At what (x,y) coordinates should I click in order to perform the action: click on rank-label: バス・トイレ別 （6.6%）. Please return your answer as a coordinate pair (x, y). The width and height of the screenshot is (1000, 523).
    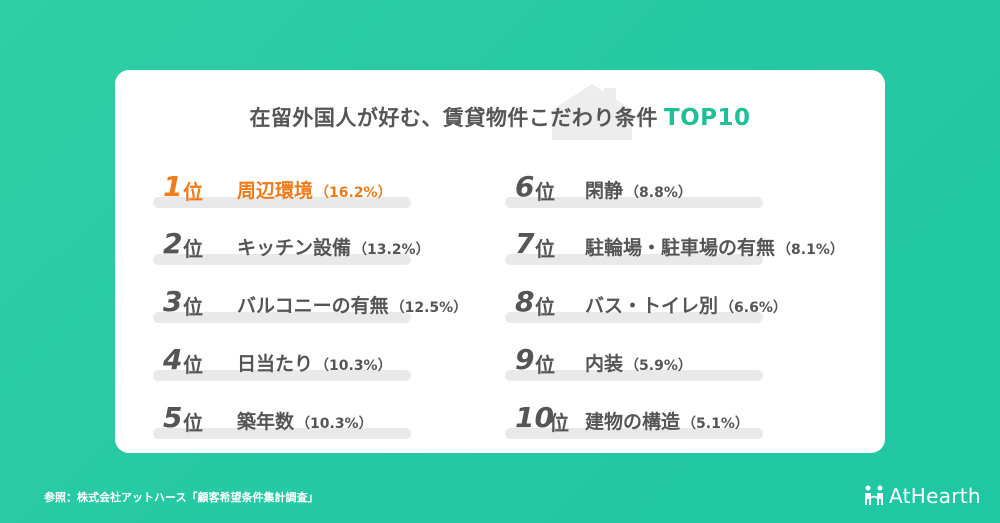
    Looking at the image, I should click on (686, 306).